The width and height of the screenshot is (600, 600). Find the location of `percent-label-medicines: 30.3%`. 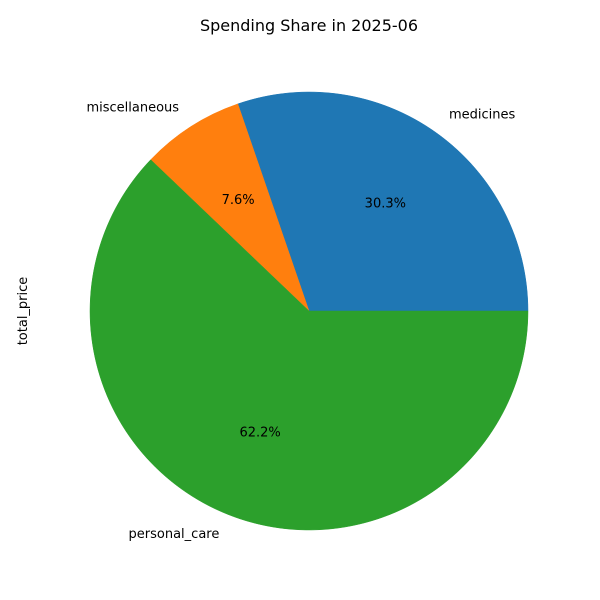

percent-label-medicines: 30.3% is located at coordinates (385, 204).